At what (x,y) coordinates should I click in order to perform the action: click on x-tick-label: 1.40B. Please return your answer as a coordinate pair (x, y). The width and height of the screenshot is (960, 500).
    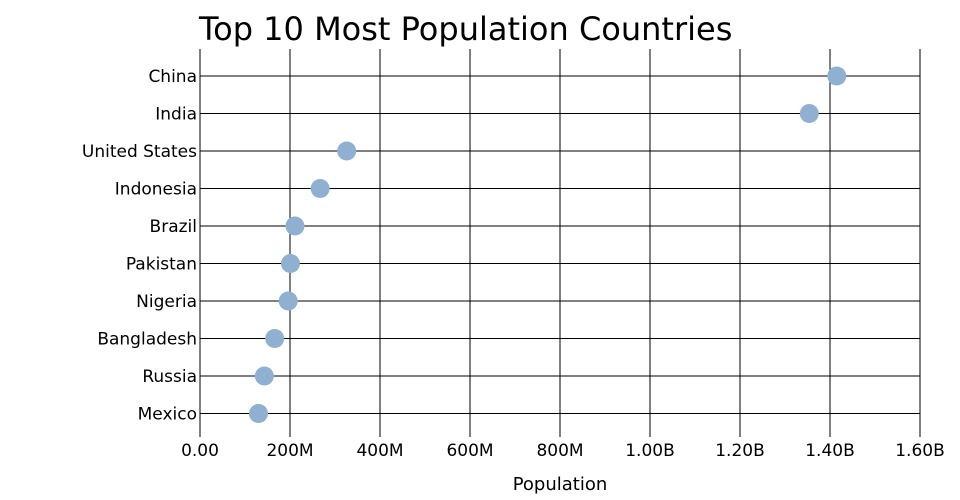
    Looking at the image, I should click on (830, 451).